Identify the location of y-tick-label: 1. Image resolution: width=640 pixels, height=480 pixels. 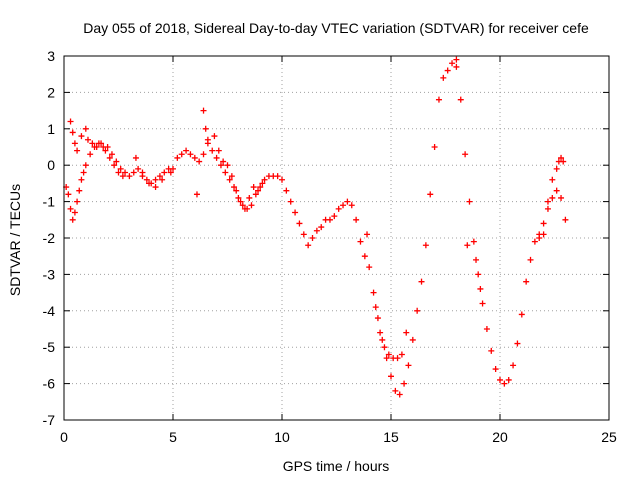
(51, 129).